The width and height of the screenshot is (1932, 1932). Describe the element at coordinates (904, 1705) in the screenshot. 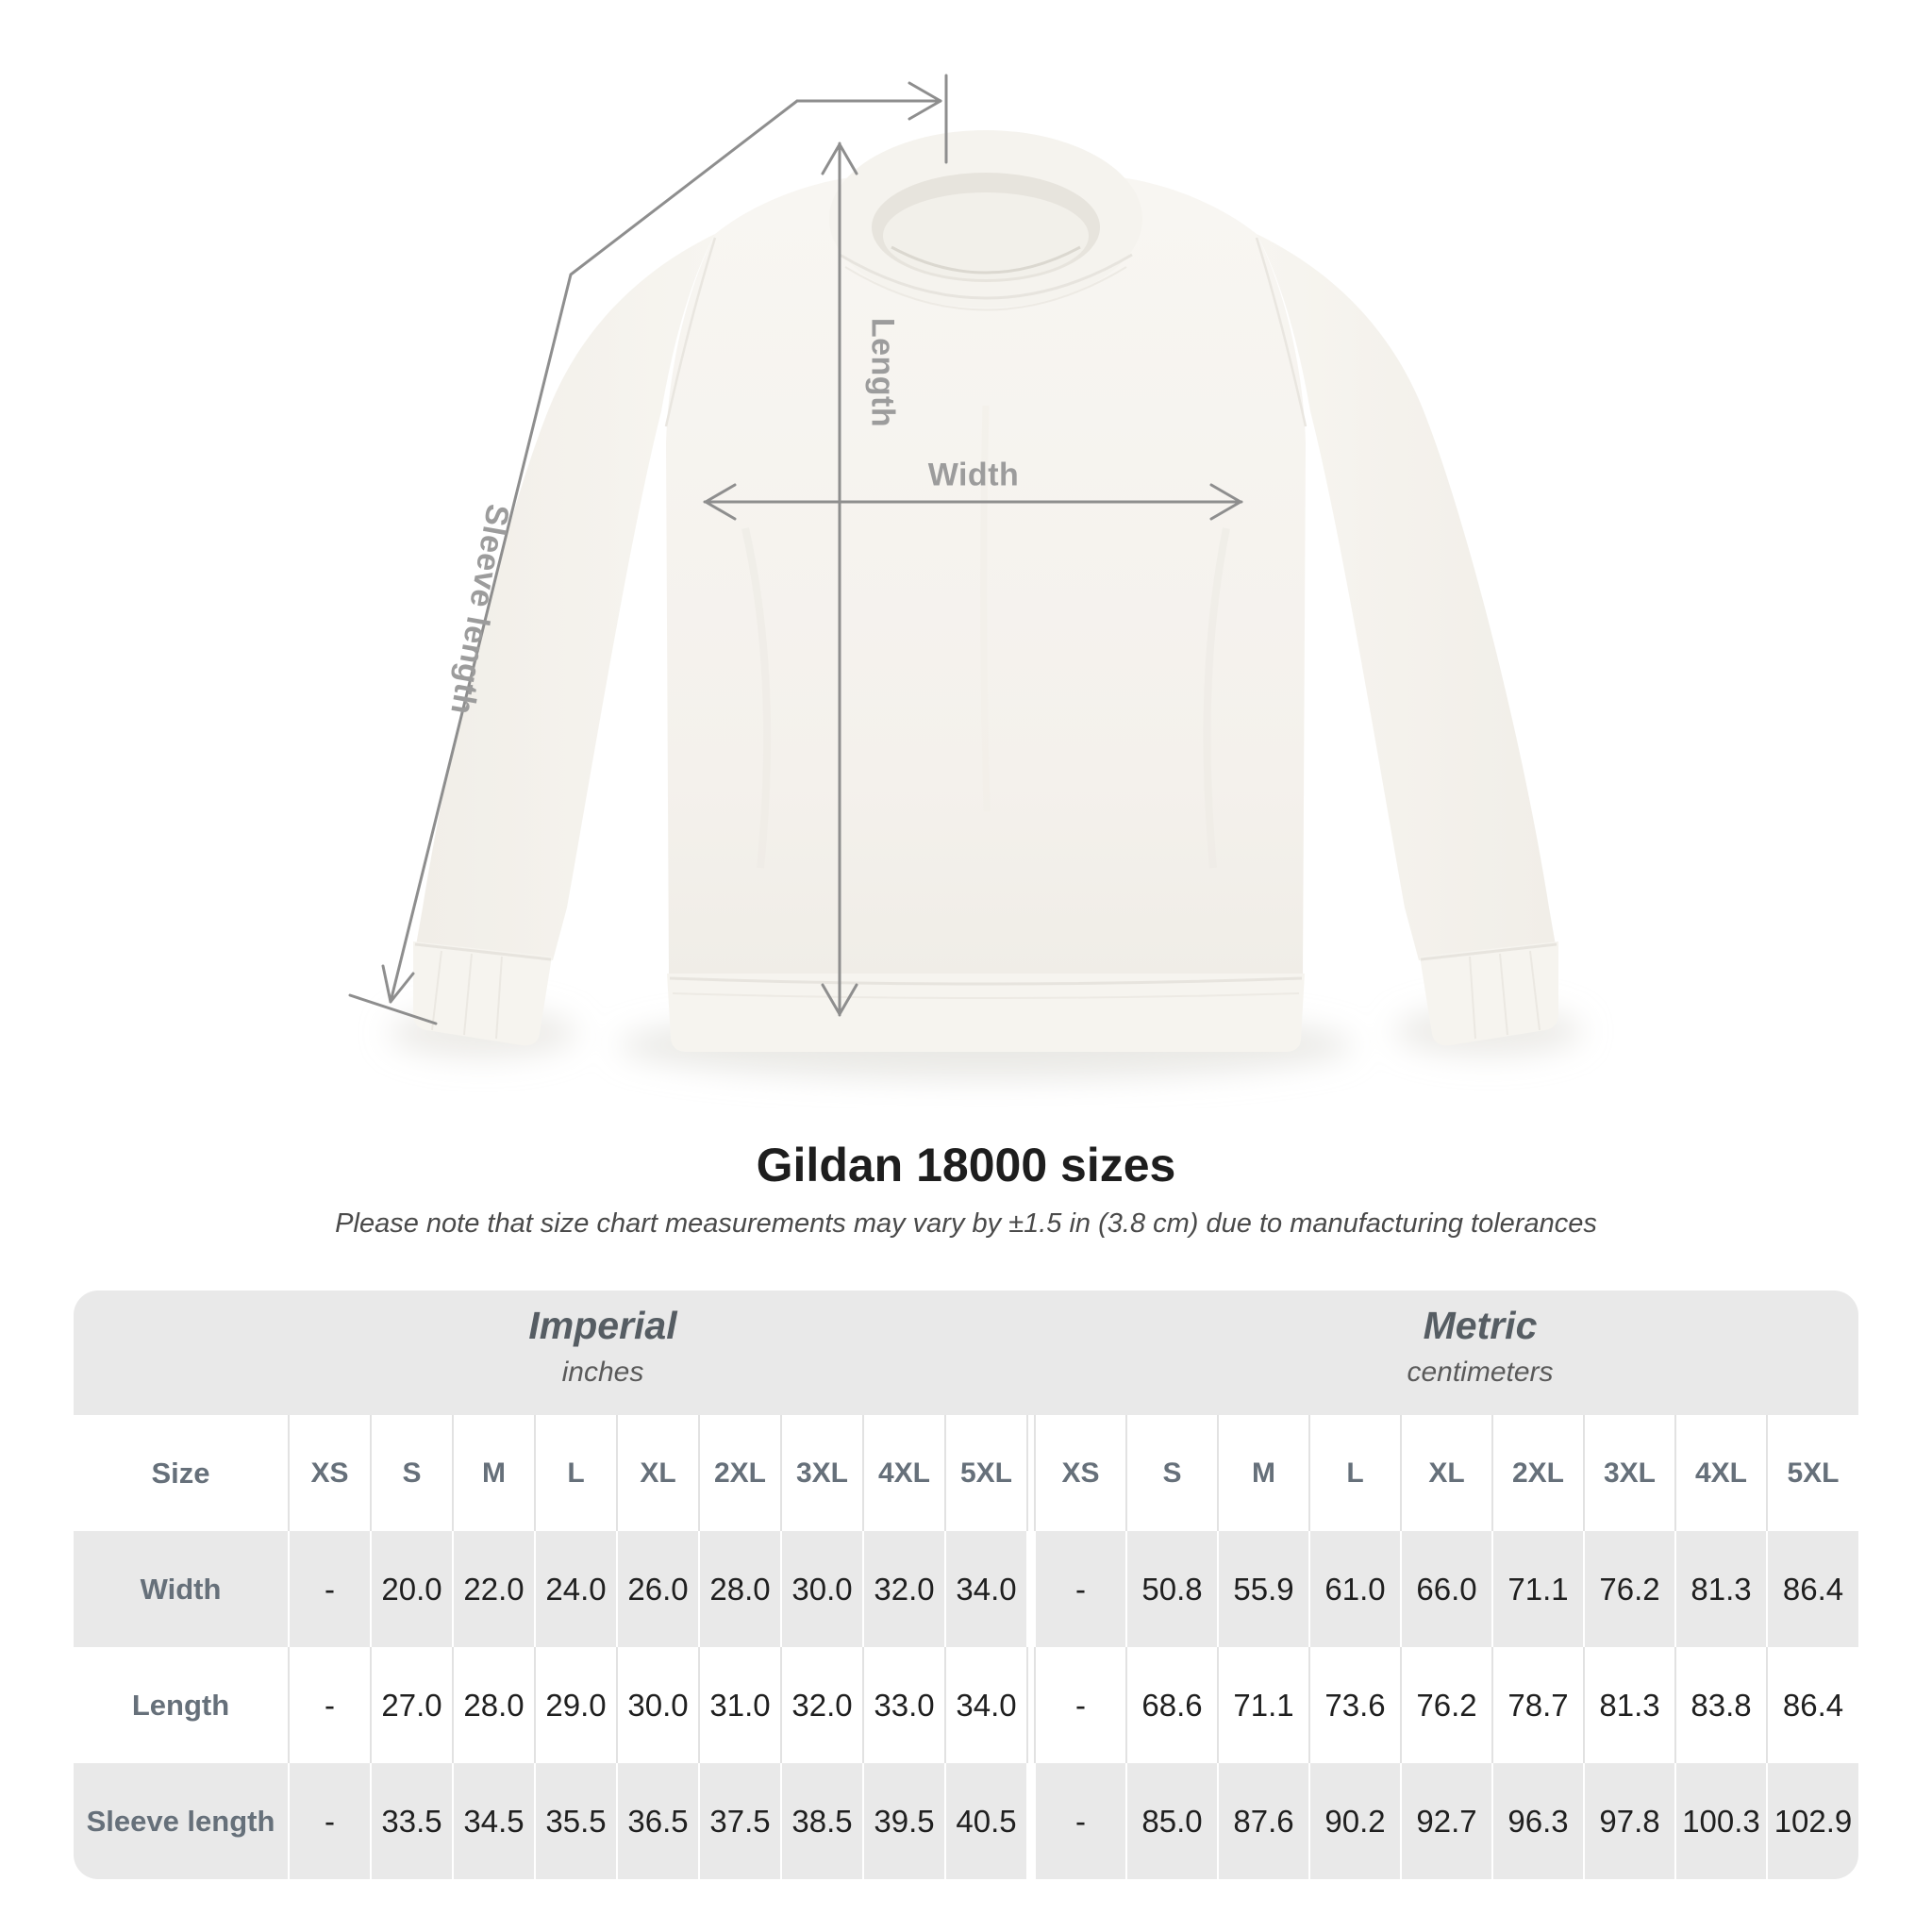

I see `value-cell: 33.0` at that location.